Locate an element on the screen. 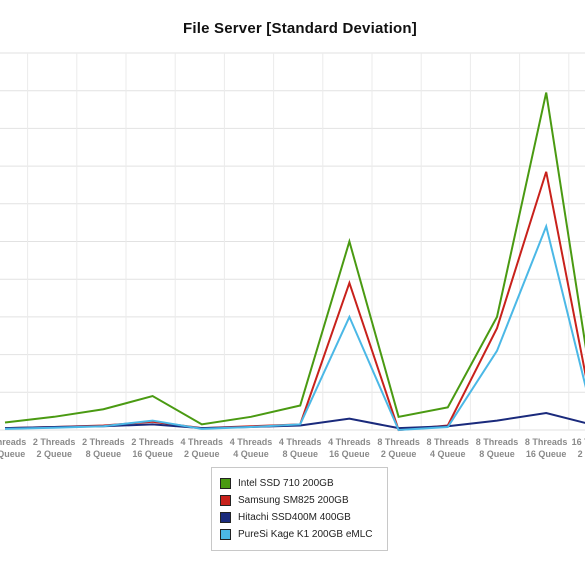 The width and height of the screenshot is (585, 567). legend-item-hitachi: Hitachi SSD400M 400GB is located at coordinates (285, 517).